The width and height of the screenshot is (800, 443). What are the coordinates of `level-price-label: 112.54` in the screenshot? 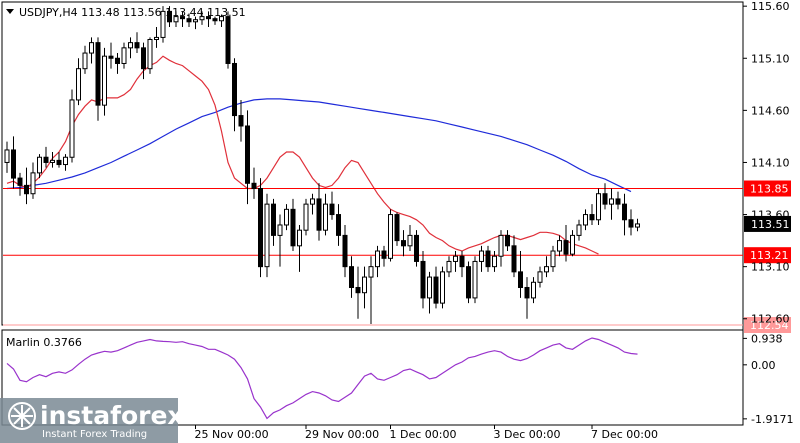 It's located at (769, 325).